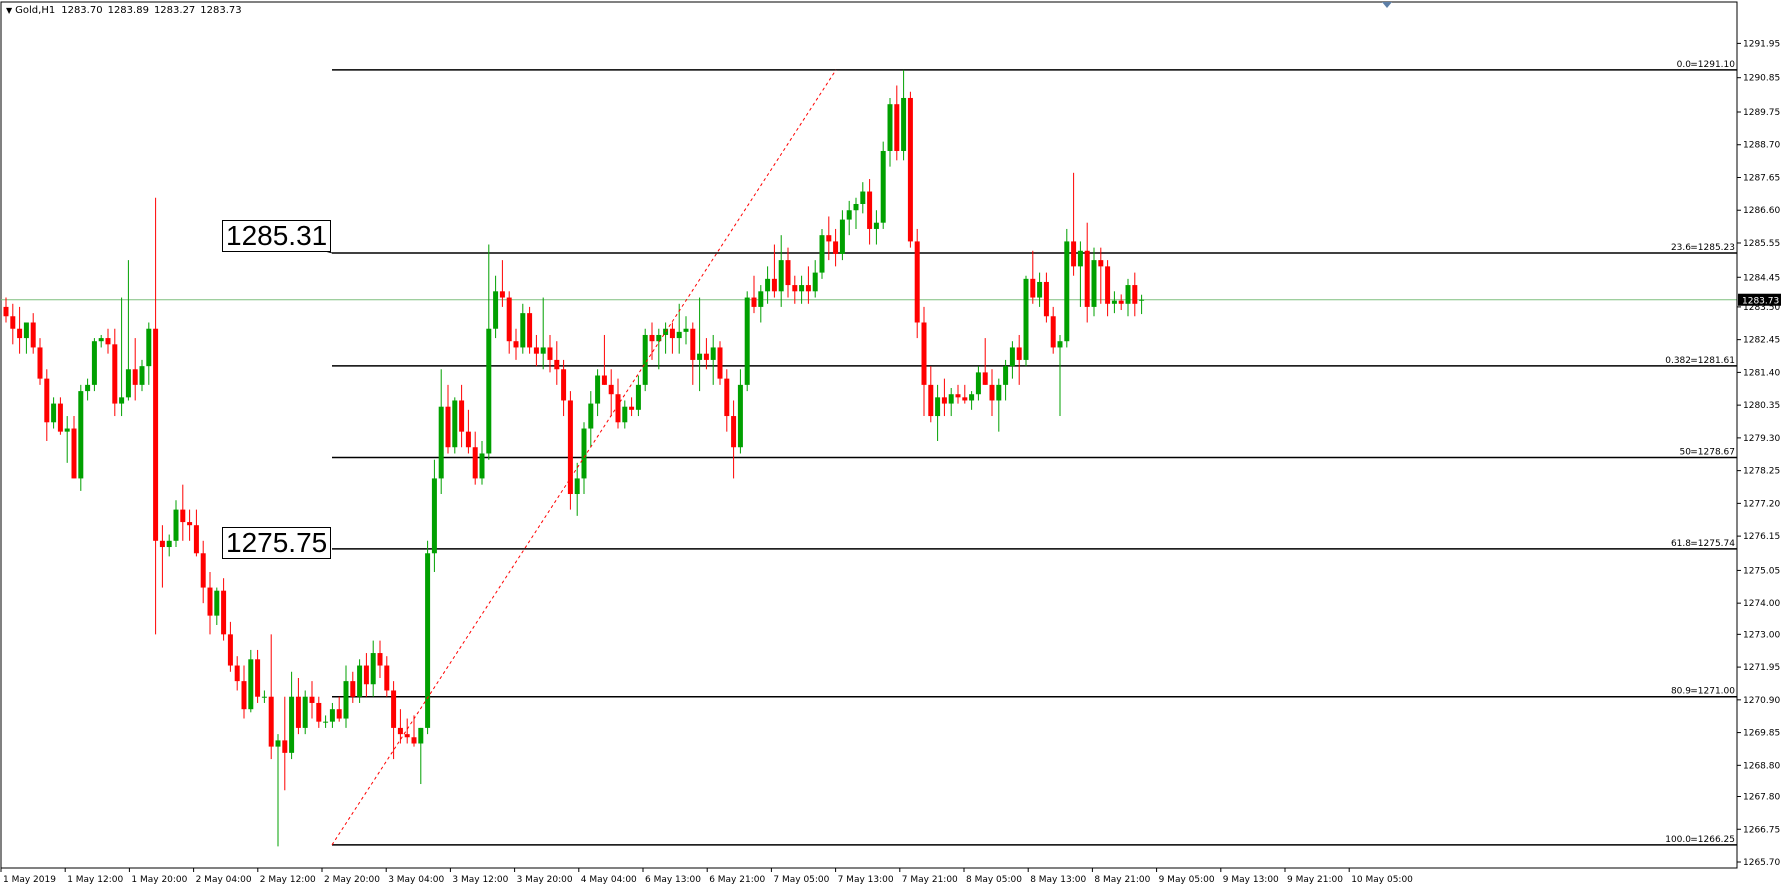 Image resolution: width=1787 pixels, height=893 pixels. Describe the element at coordinates (277, 236) in the screenshot. I see `price-annotation-upper: 1285.31` at that location.